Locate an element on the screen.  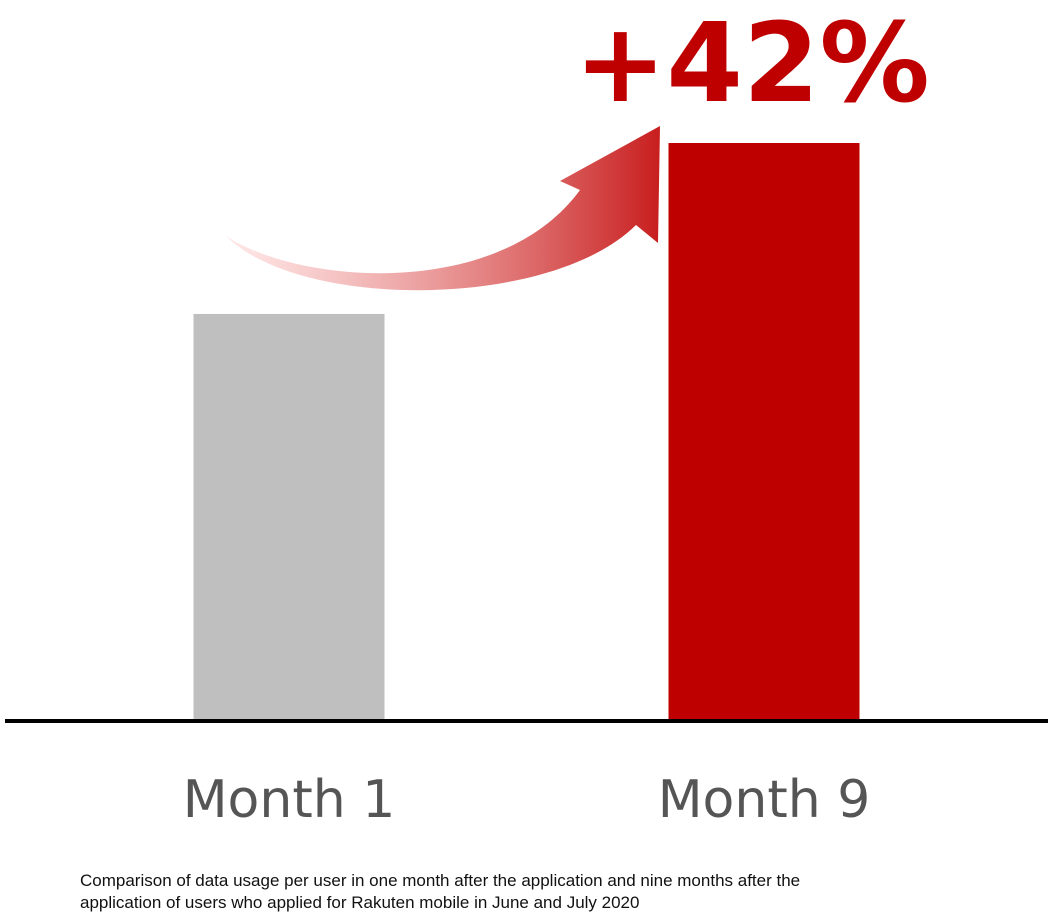
growth-annotation: +42% is located at coordinates (751, 63).